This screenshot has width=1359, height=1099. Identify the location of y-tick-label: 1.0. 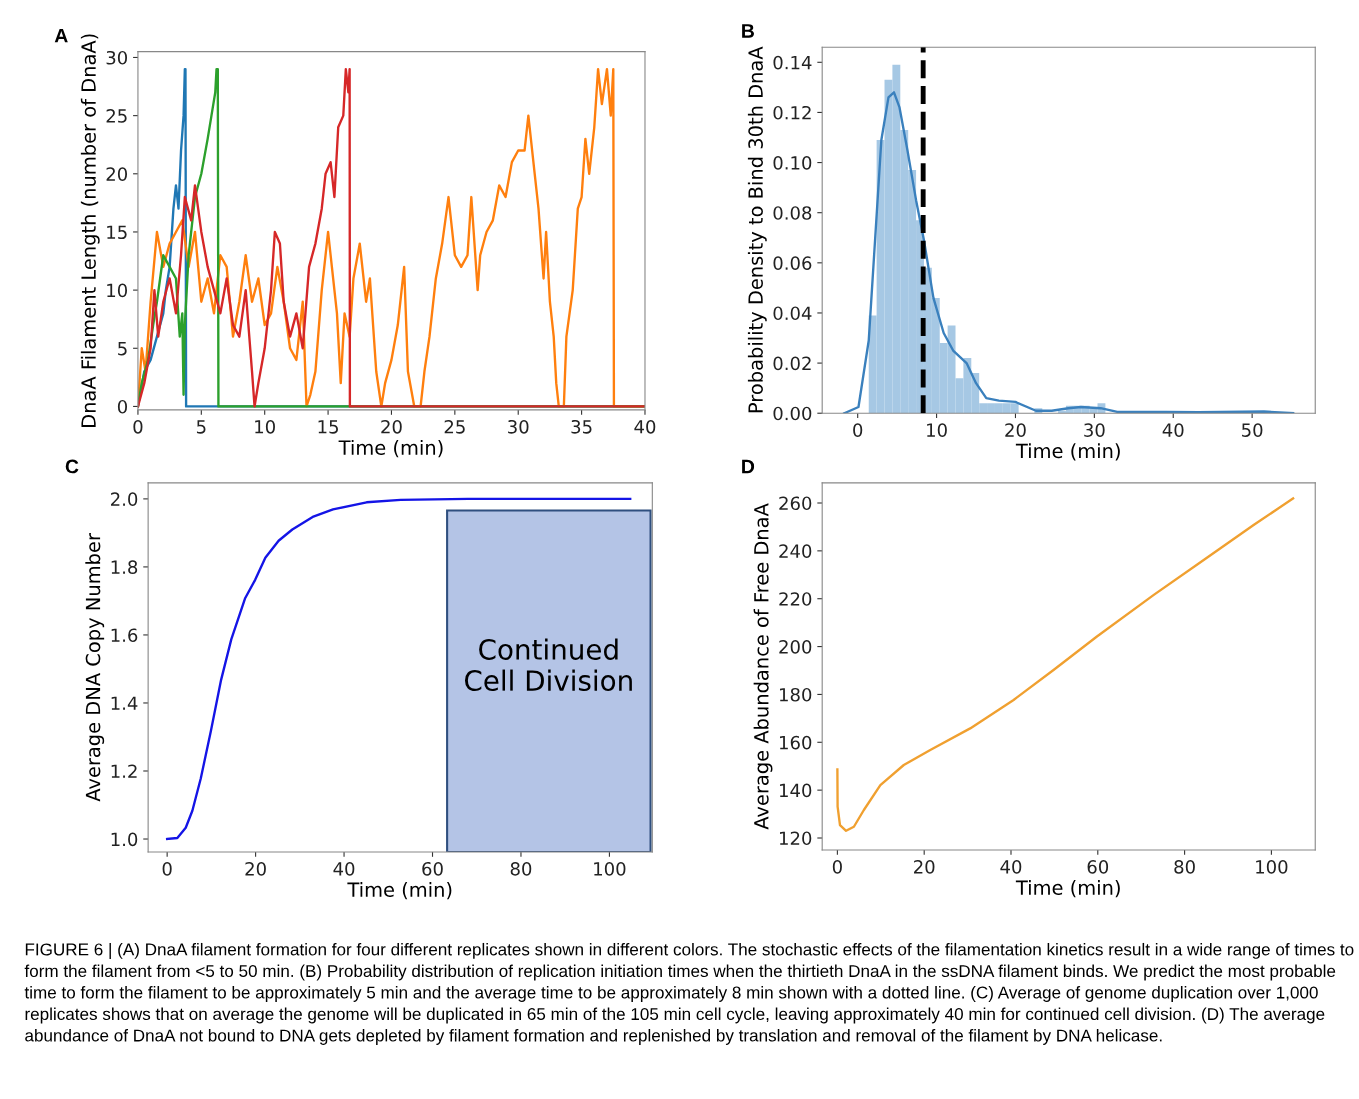
(124, 839).